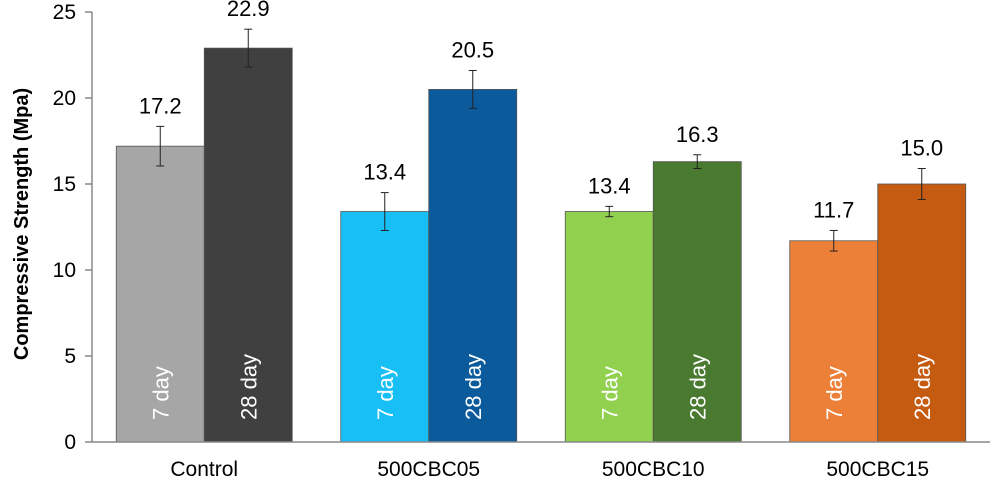 The height and width of the screenshot is (494, 1000). Describe the element at coordinates (160, 105) in the screenshot. I see `data-label: 17.2` at that location.